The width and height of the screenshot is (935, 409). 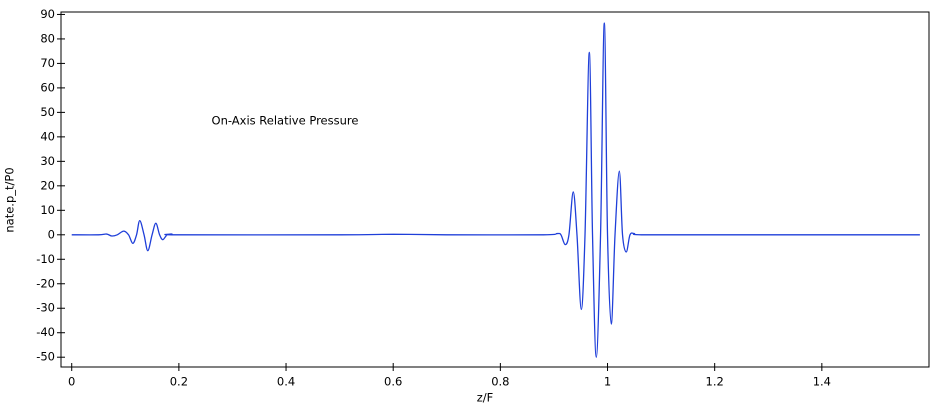 I want to click on y-tick-label: 70, so click(x=47, y=63).